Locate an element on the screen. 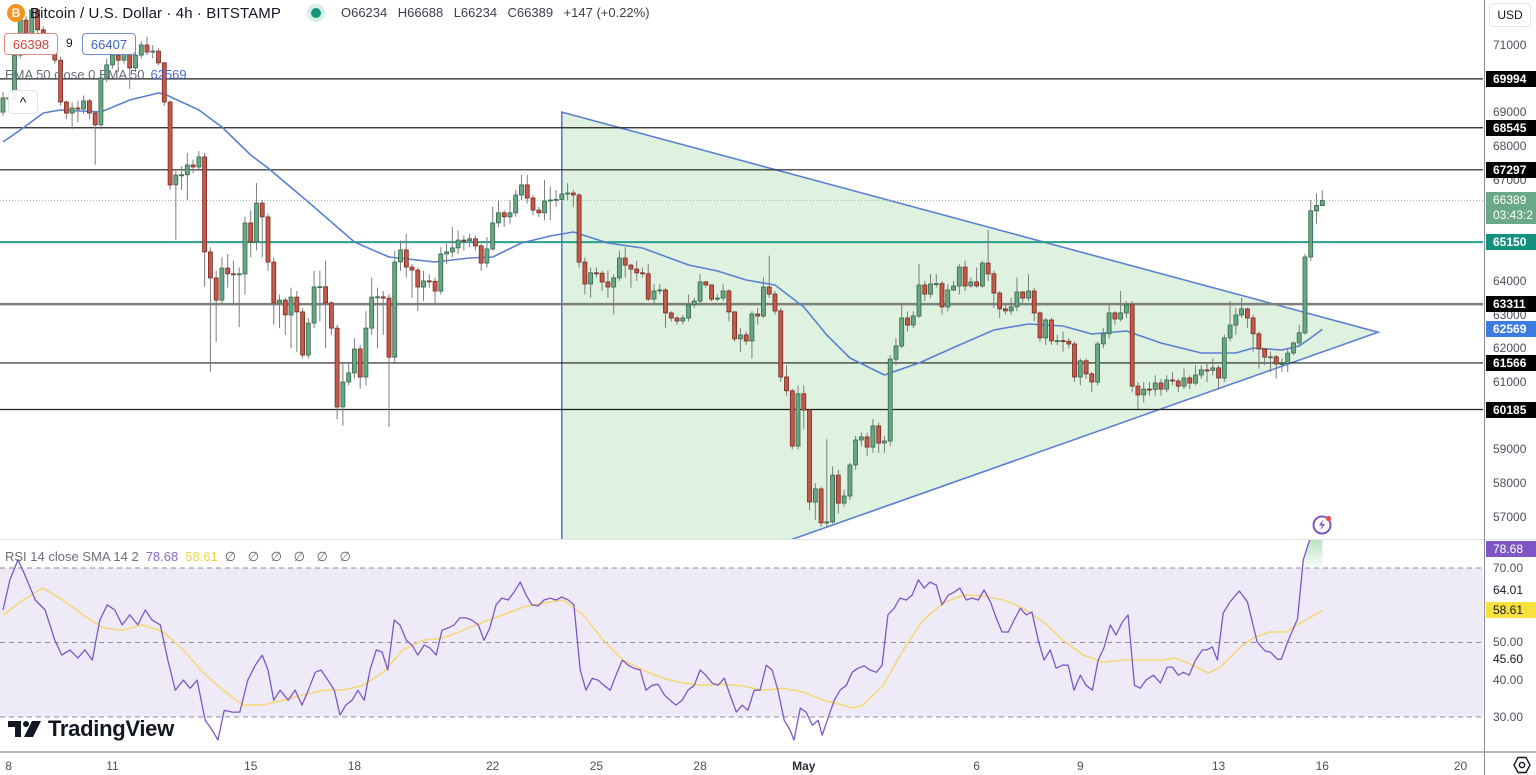 The height and width of the screenshot is (775, 1536). rsi-value-marker: 78.68 is located at coordinates (1511, 549).